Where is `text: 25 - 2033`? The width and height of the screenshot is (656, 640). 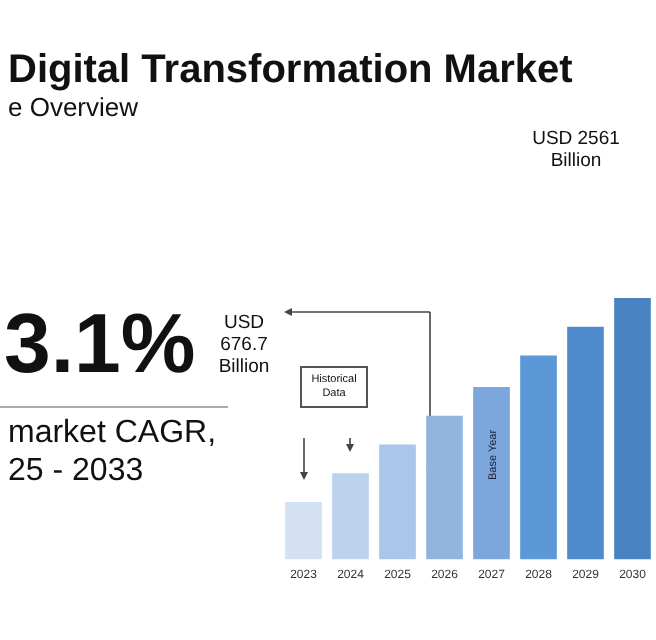 text: 25 - 2033 is located at coordinates (76, 472).